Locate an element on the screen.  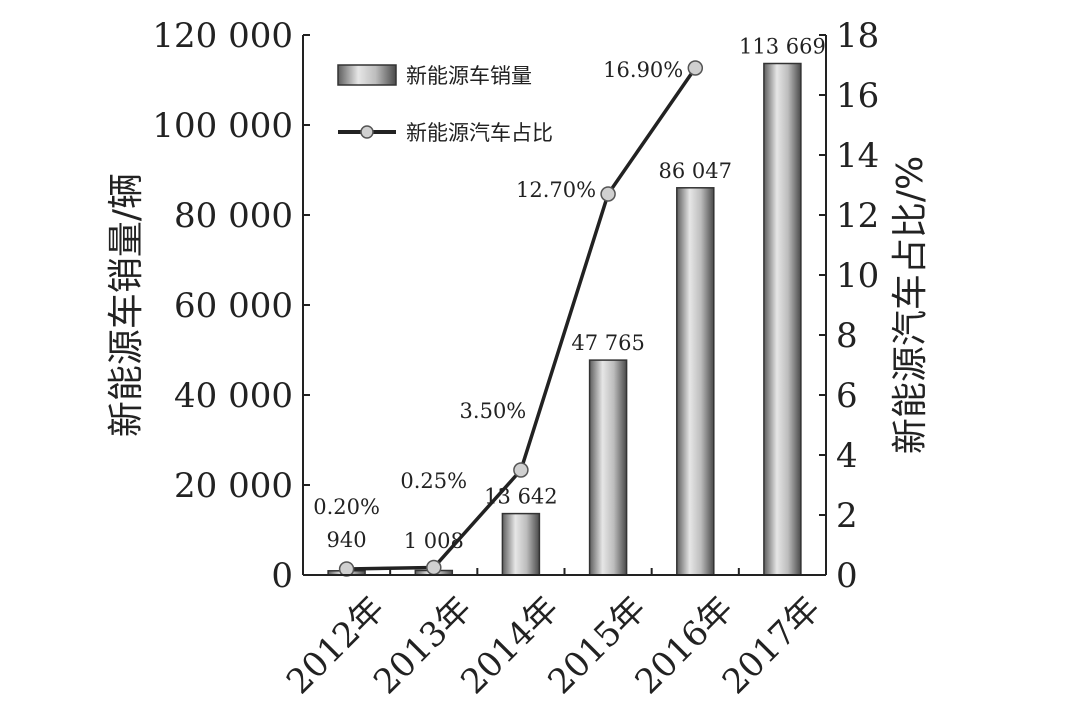
y-left-tick-label: 0 is located at coordinates (282, 576).